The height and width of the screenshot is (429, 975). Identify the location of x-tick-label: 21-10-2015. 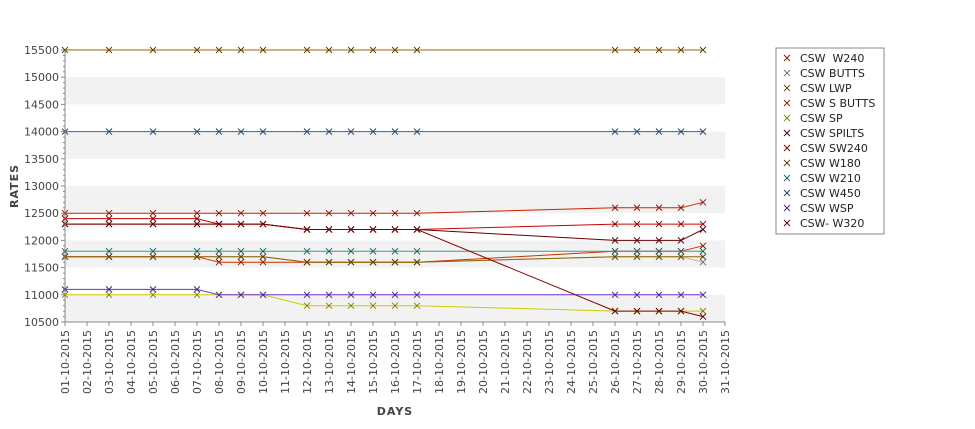
(505, 362).